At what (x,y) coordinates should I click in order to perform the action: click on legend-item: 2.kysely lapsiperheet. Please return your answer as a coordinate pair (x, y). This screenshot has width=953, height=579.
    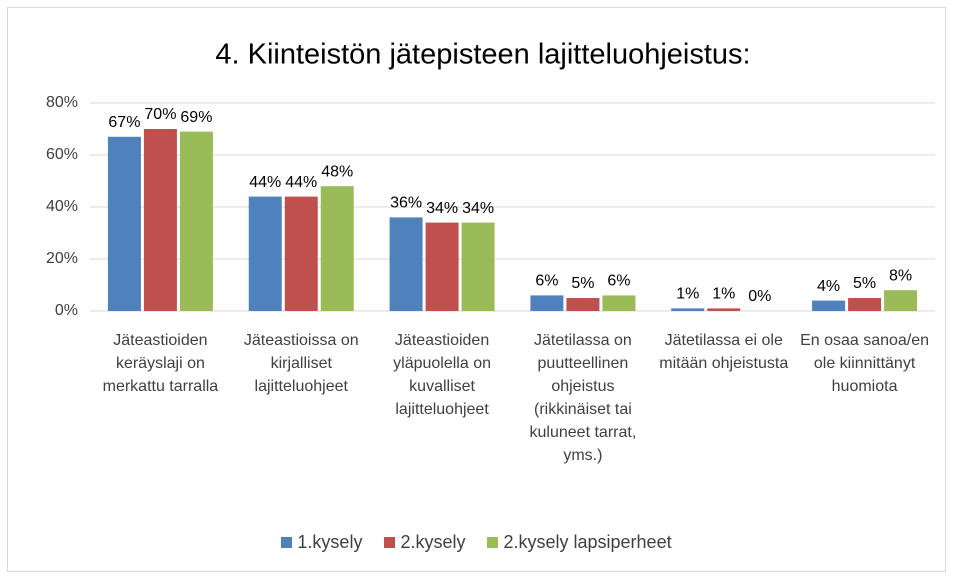
    Looking at the image, I should click on (579, 542).